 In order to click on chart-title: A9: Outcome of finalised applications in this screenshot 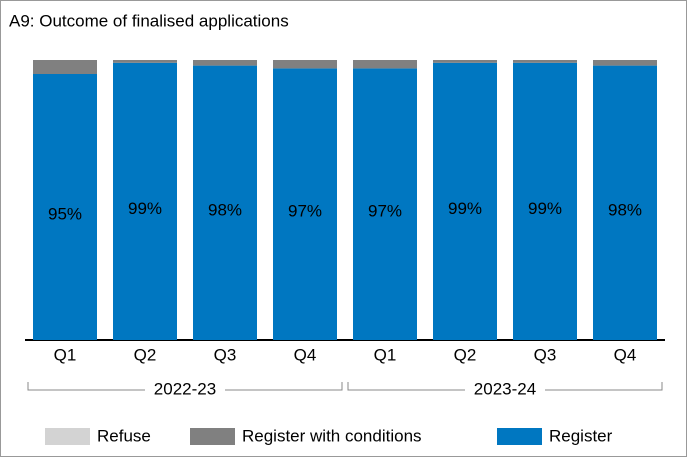, I will do `click(149, 20)`.